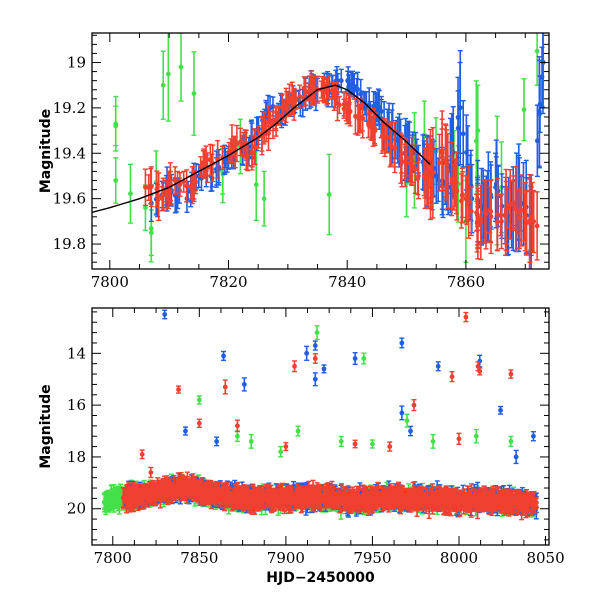 This screenshot has height=600, width=600. I want to click on x-tick-label: 7800, so click(110, 282).